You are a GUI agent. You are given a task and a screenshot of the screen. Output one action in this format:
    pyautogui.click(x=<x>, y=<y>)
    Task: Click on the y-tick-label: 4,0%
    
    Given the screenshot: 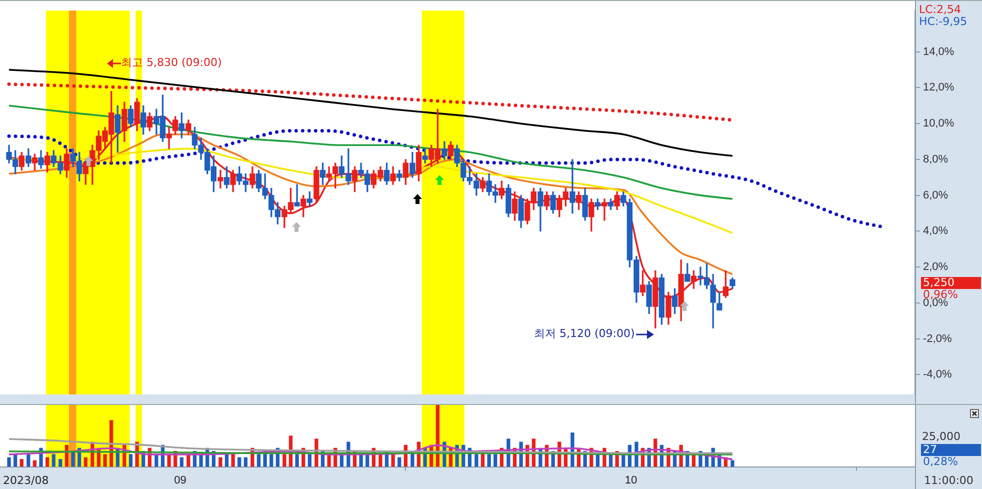 What is the action you would take?
    pyautogui.click(x=935, y=231)
    